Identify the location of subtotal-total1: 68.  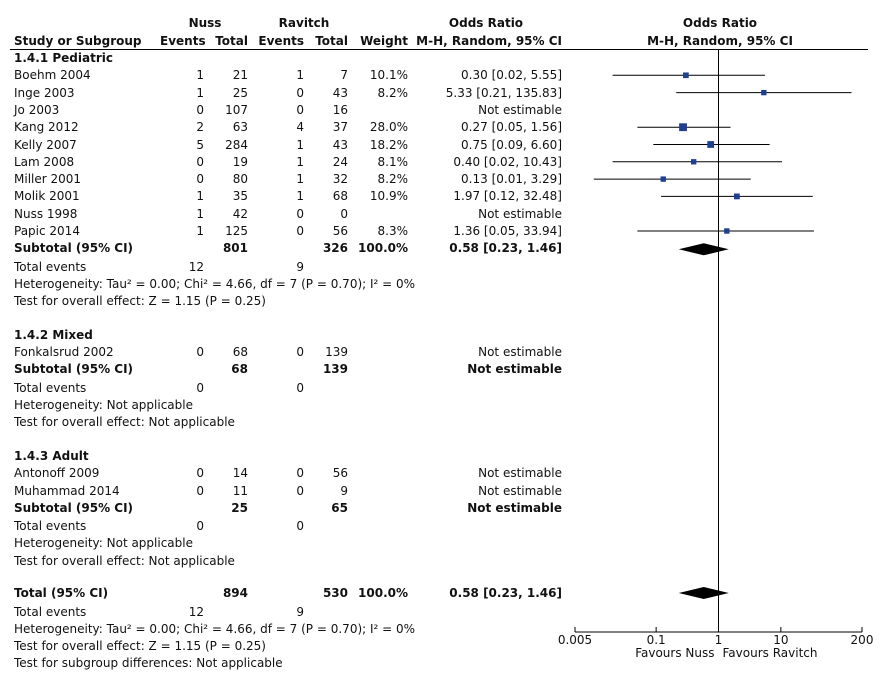
(239, 369).